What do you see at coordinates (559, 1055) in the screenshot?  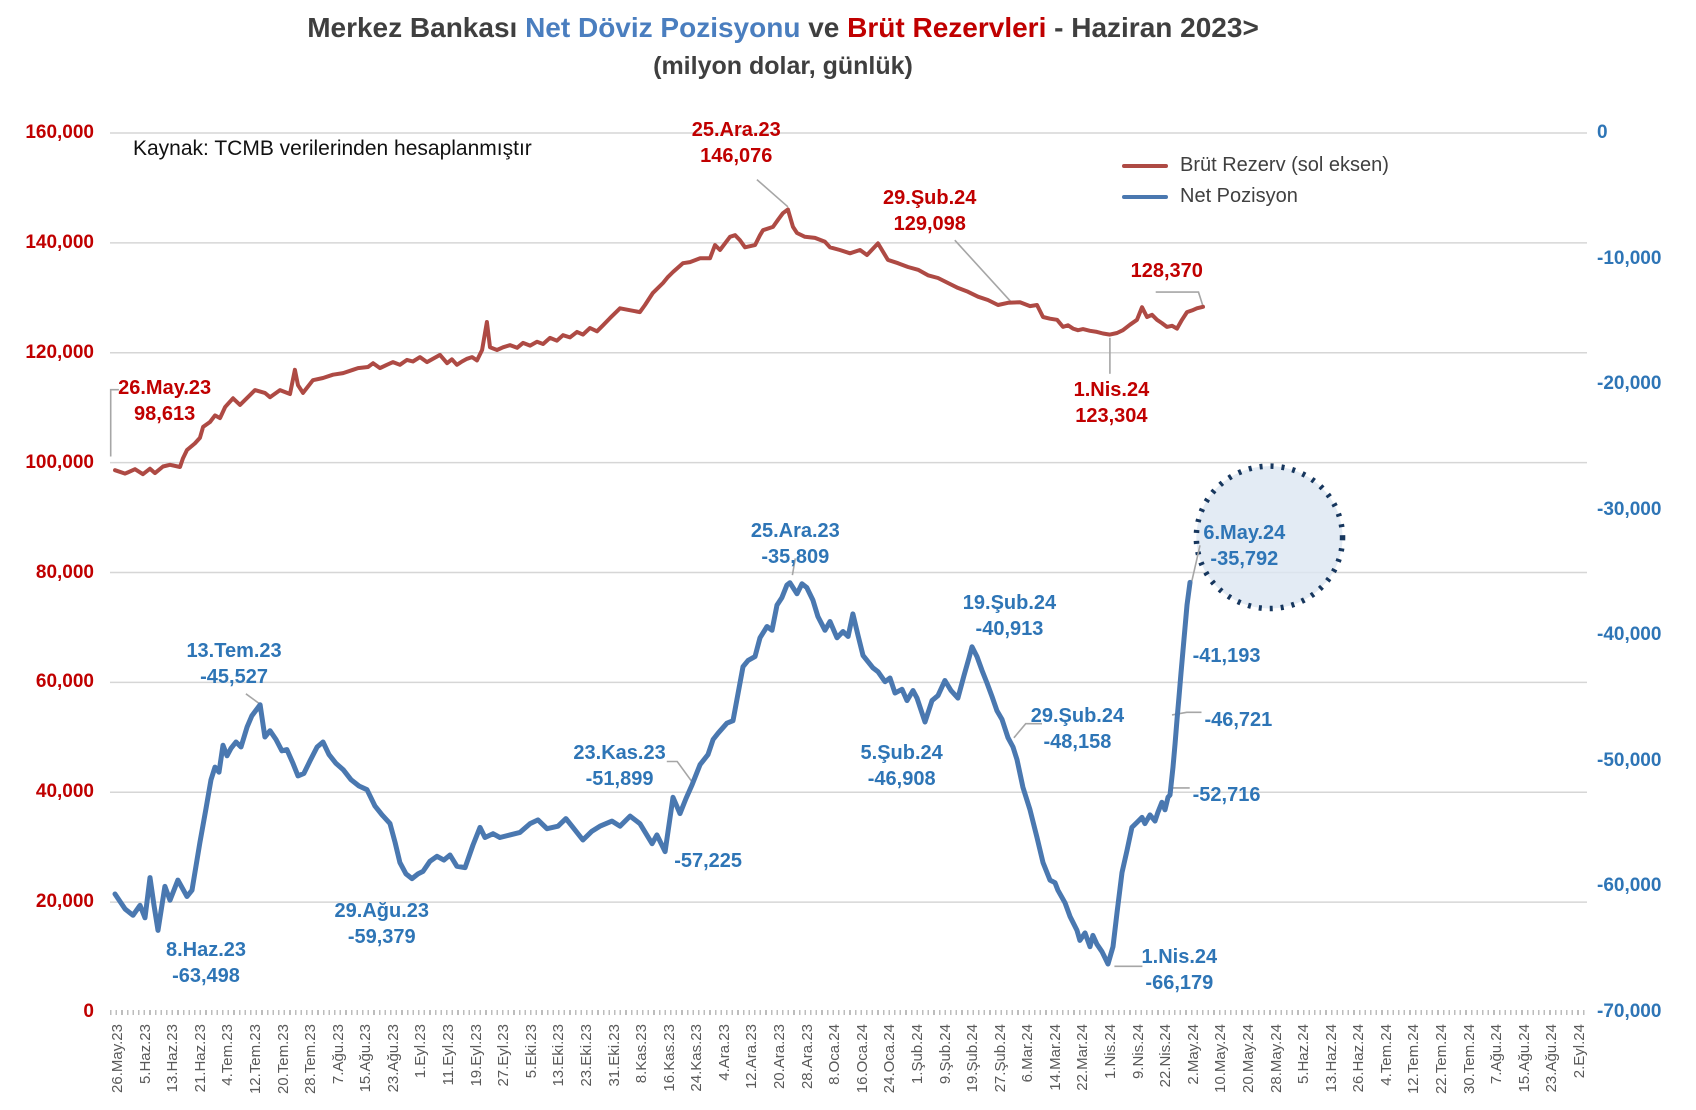 I see `x-axis-tick-label: 13.Eki.23` at bounding box center [559, 1055].